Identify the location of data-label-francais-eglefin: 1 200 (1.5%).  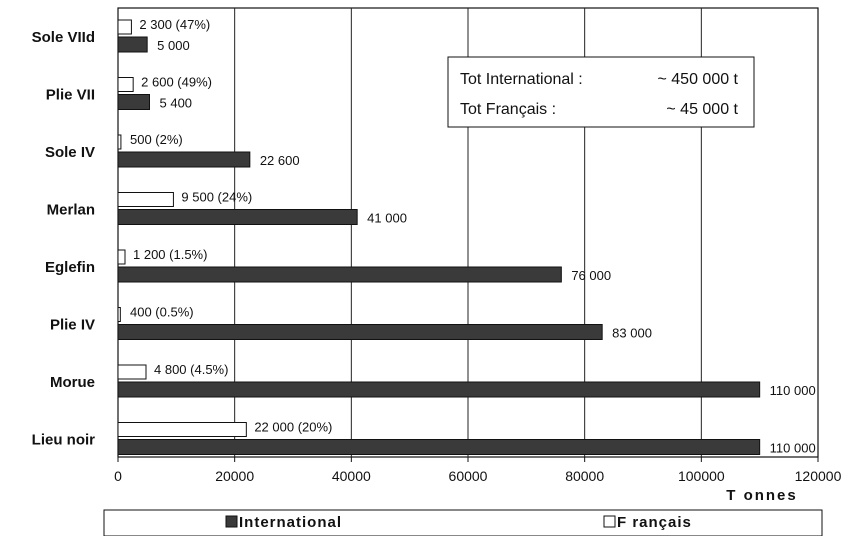
(170, 254).